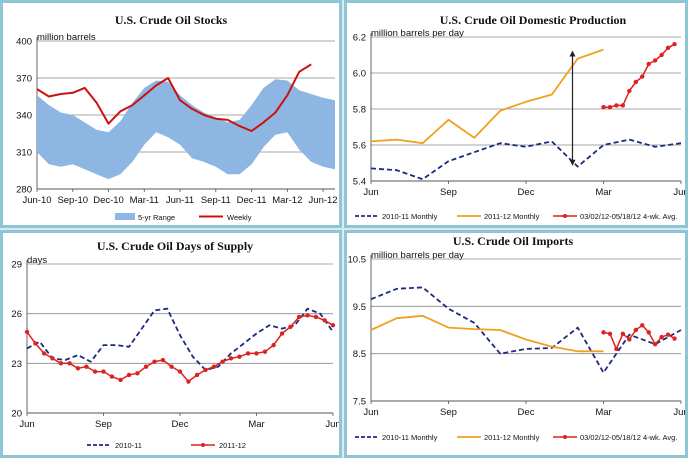  Describe the element at coordinates (359, 74) in the screenshot. I see `y-tick-label: 6.0` at that location.